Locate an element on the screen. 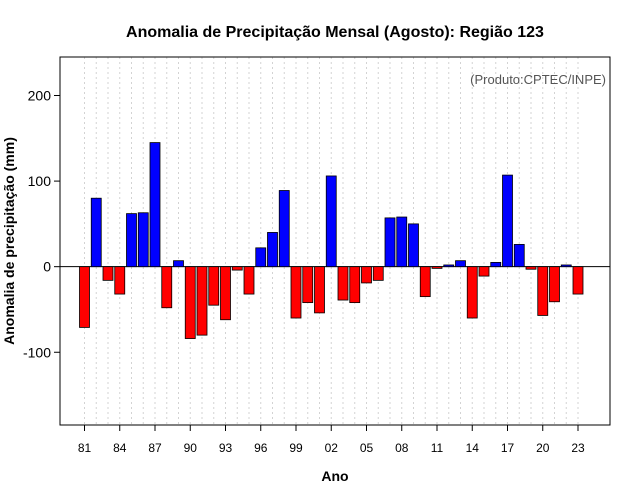 The width and height of the screenshot is (640, 500). bar-1996 is located at coordinates (261, 257).